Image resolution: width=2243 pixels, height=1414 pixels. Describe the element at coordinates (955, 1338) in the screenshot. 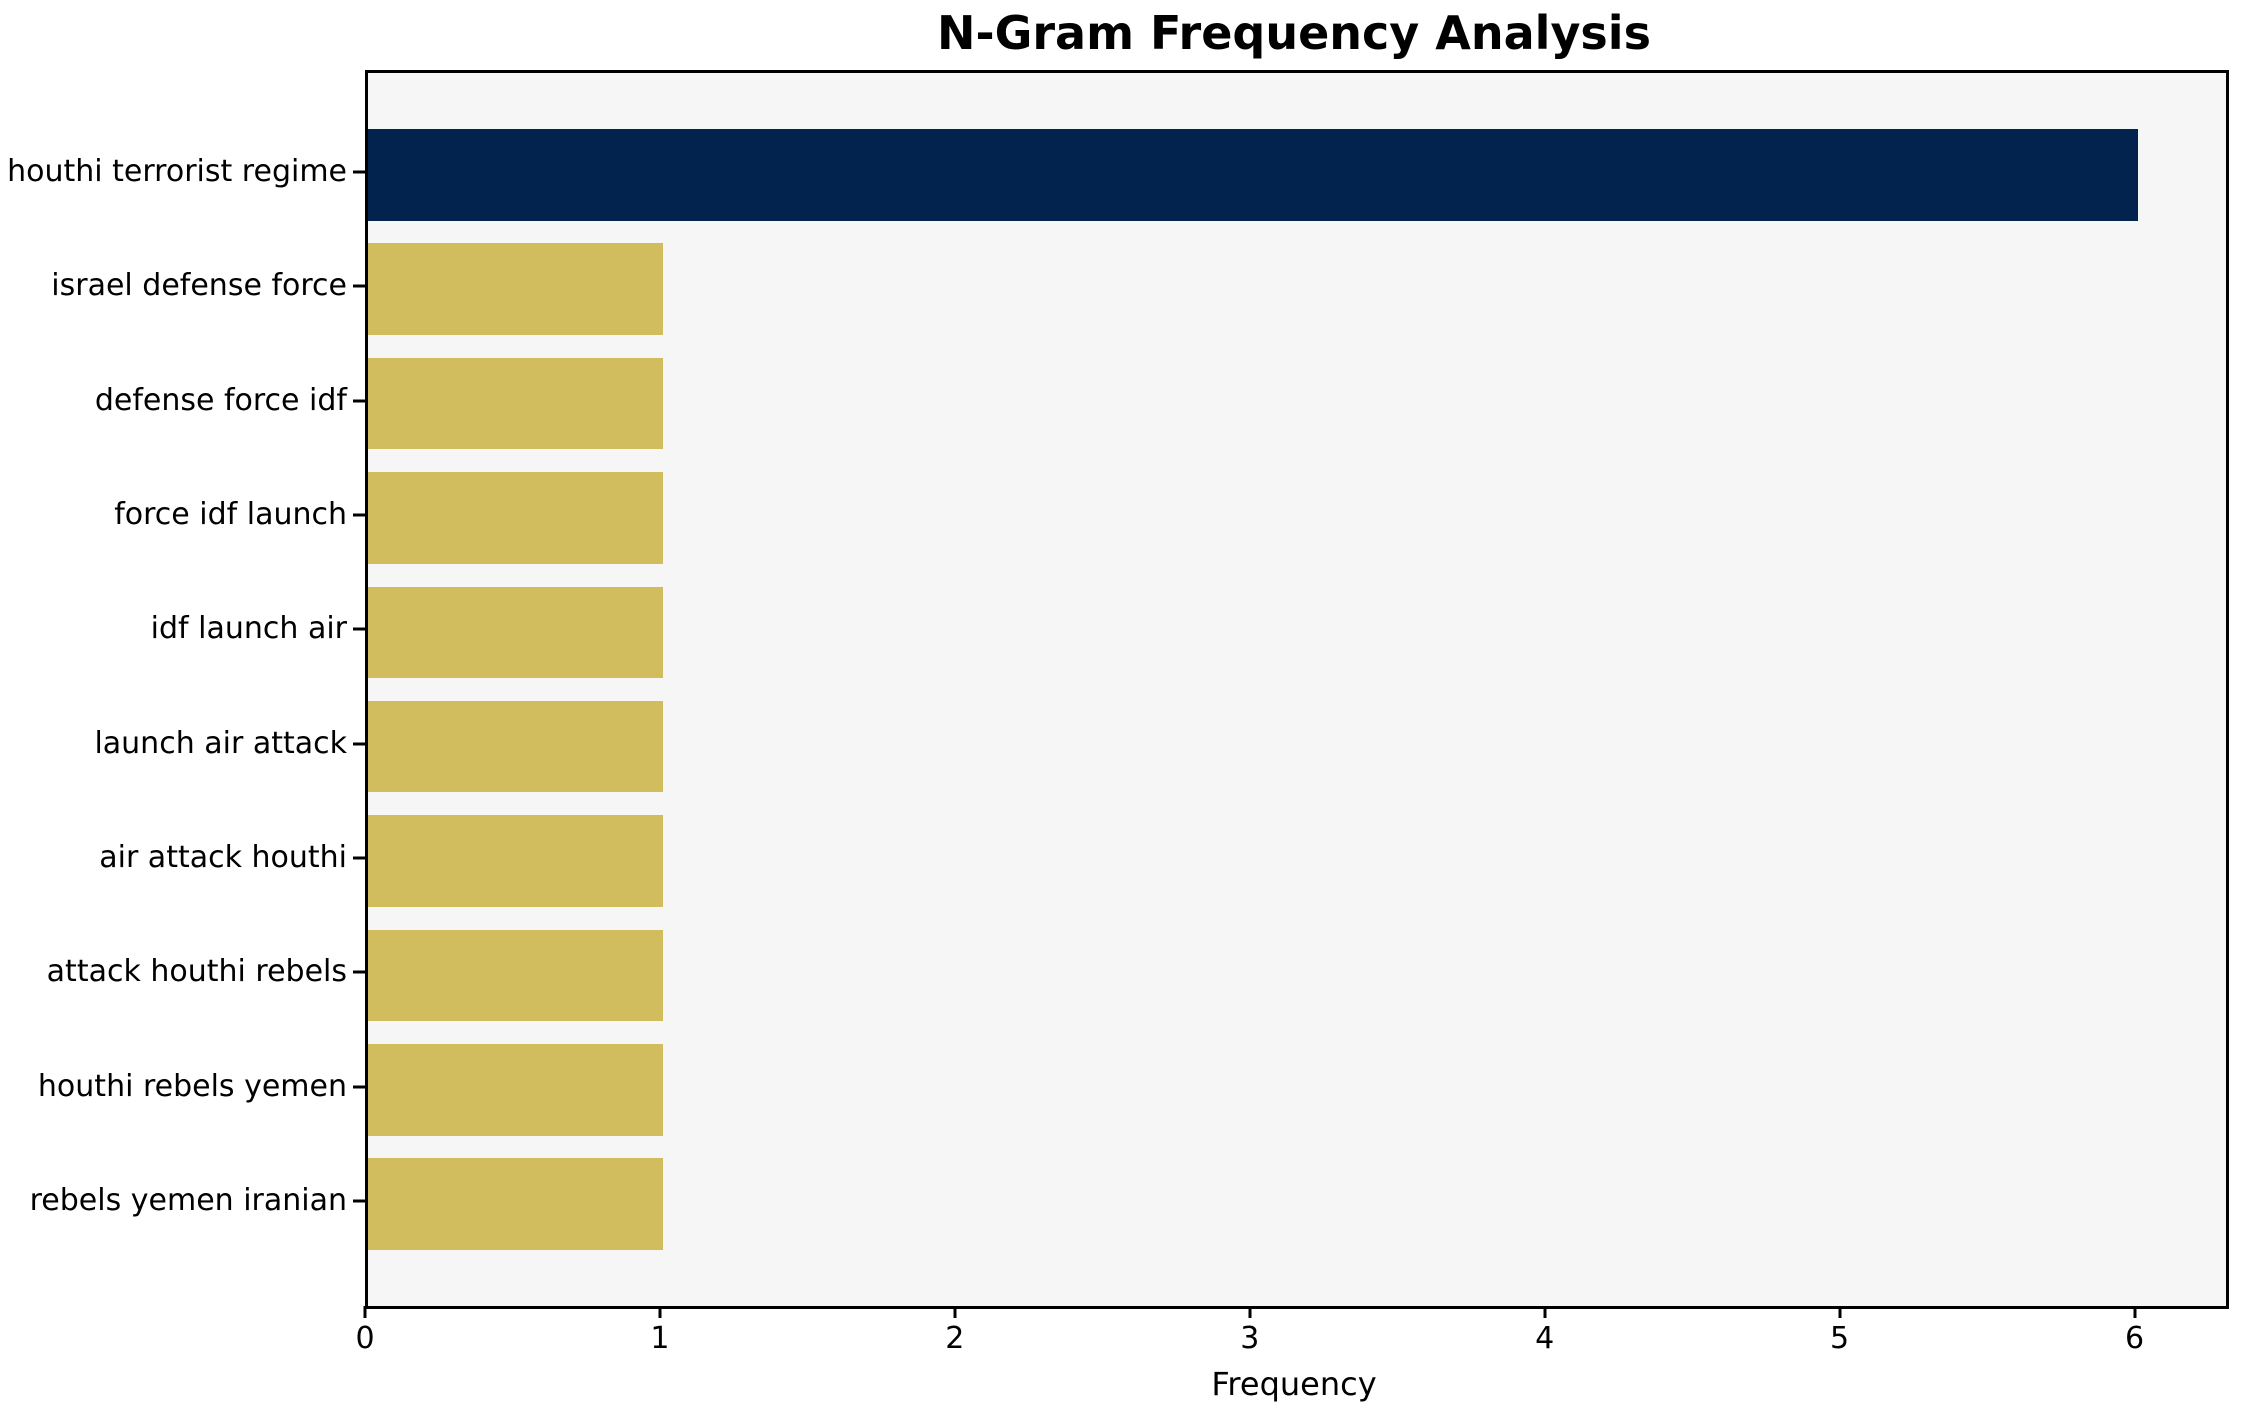

I see `x-tick-label: 2` at that location.